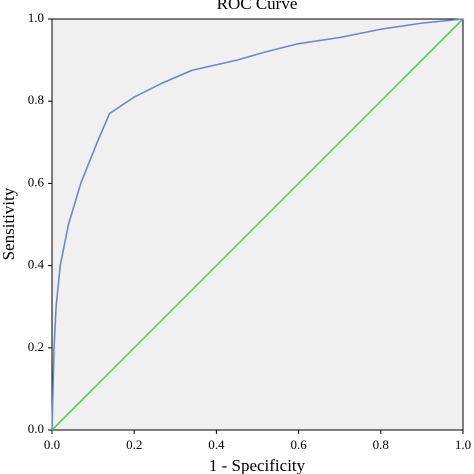 The image size is (474, 474). Describe the element at coordinates (257, 465) in the screenshot. I see `x-axis-label: 1 - Specificity` at that location.